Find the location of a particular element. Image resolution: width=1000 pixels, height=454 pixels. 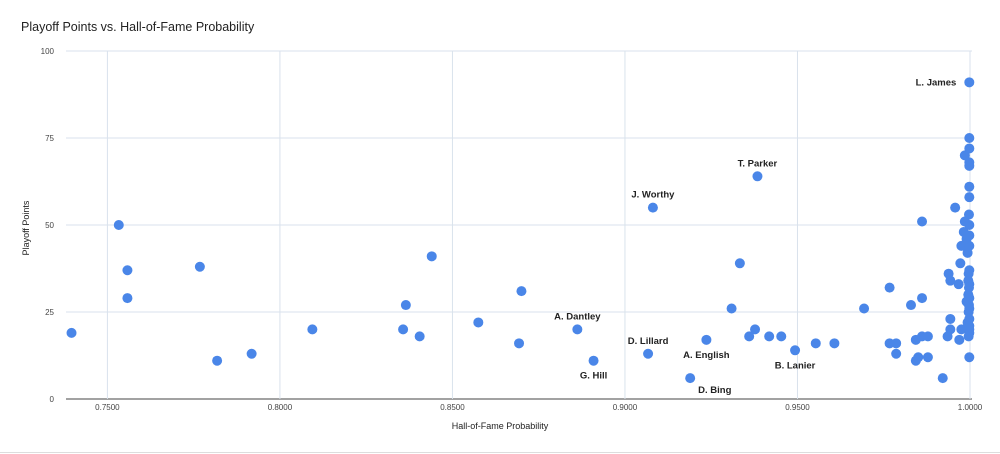

x-tick-label: 0.8000 is located at coordinates (280, 407).